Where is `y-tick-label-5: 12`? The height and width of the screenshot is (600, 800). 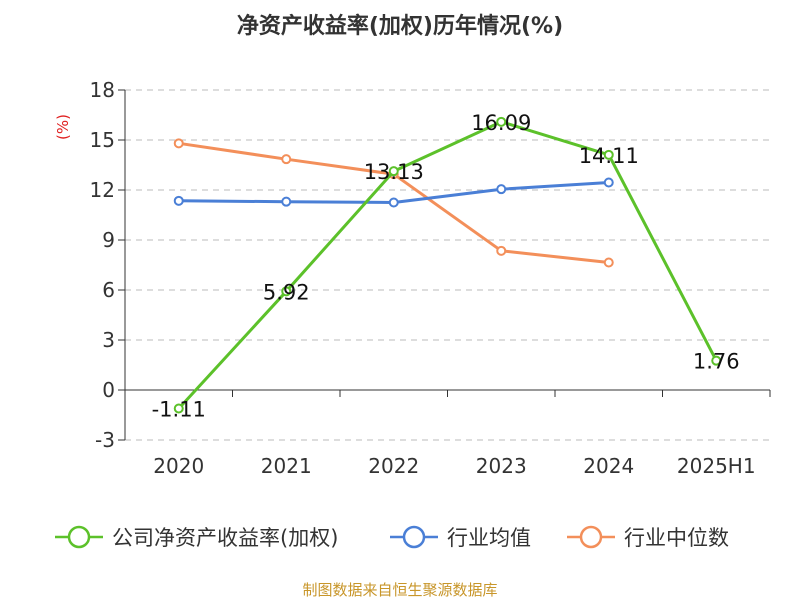 y-tick-label-5: 12 is located at coordinates (102, 190).